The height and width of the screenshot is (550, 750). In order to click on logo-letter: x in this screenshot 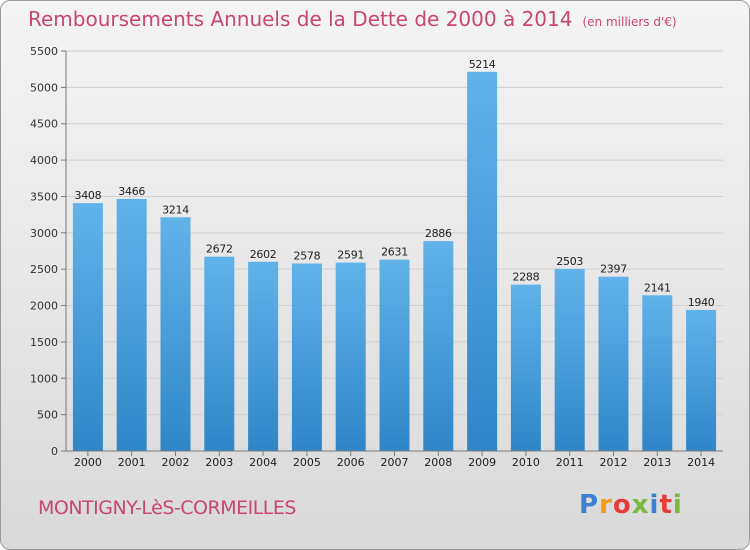, I will do `click(640, 505)`.